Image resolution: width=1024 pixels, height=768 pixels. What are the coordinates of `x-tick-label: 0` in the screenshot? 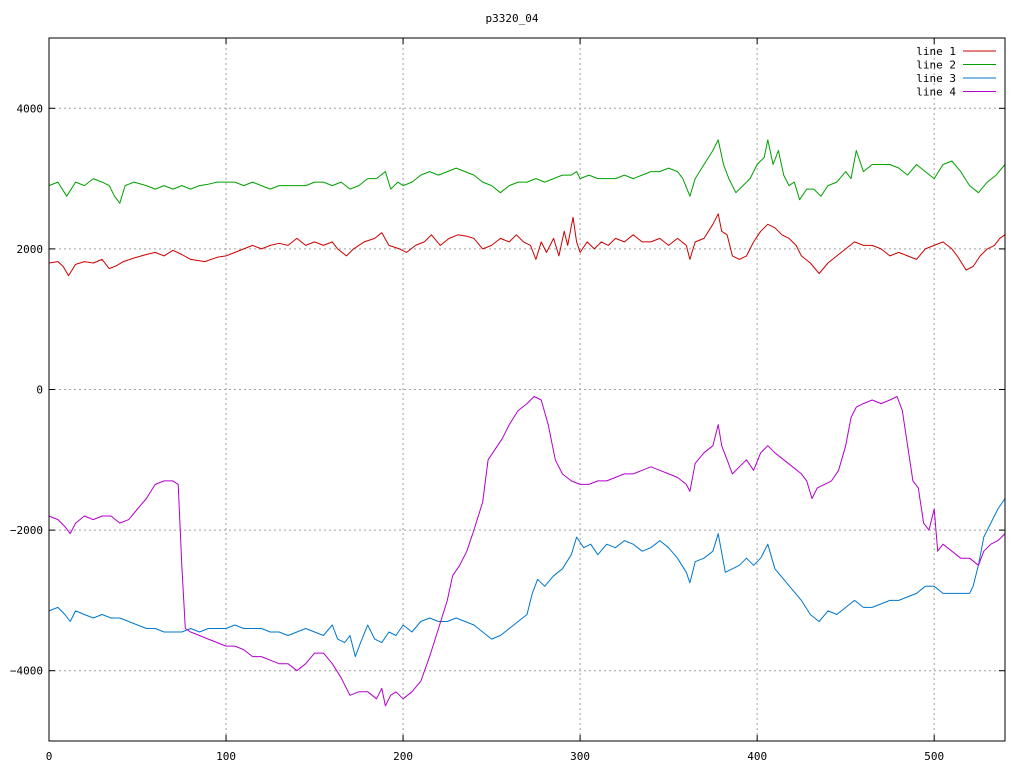 It's located at (49, 756).